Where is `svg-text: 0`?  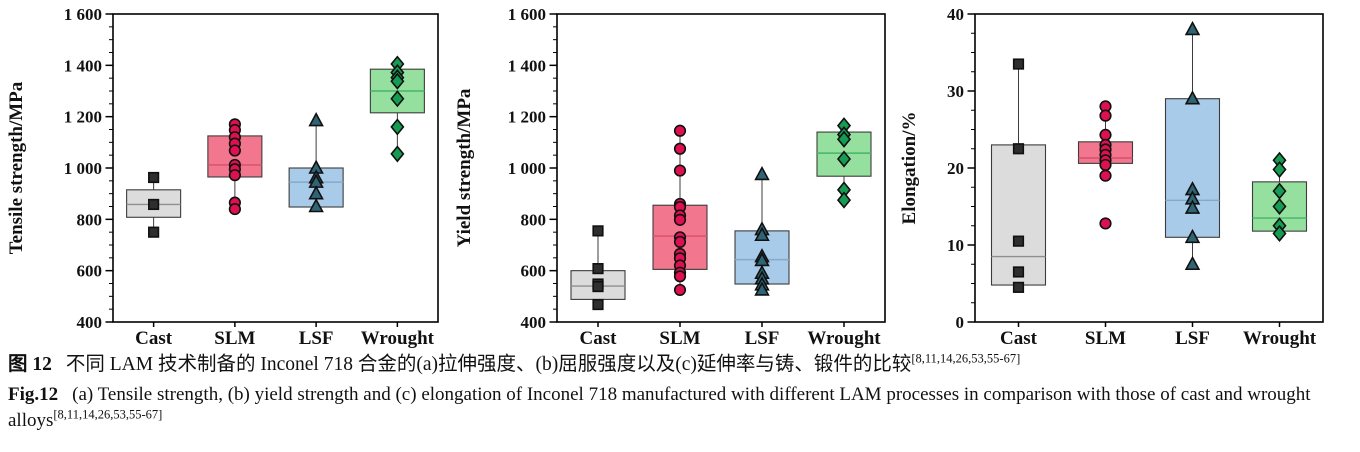
svg-text: 0 is located at coordinates (960, 322).